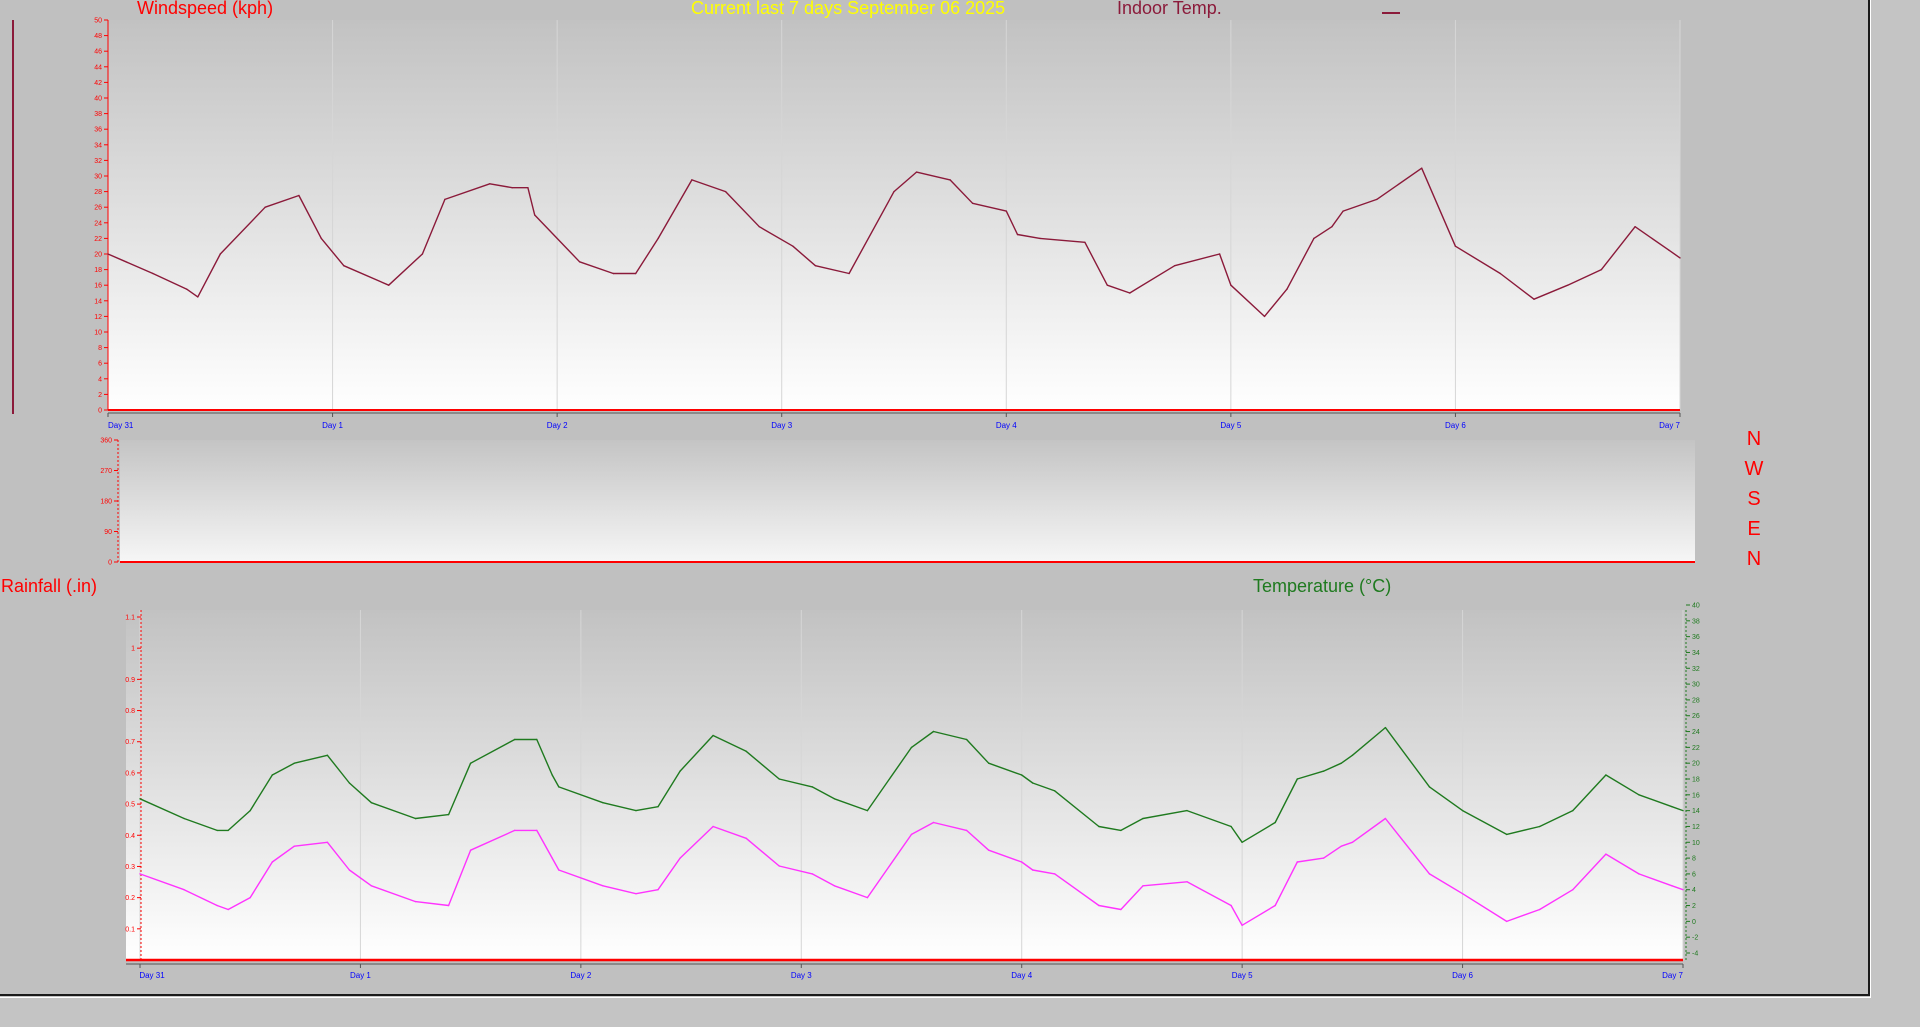 The width and height of the screenshot is (1920, 1027). What do you see at coordinates (907, 501) in the screenshot?
I see `wind-direction-plot-area` at bounding box center [907, 501].